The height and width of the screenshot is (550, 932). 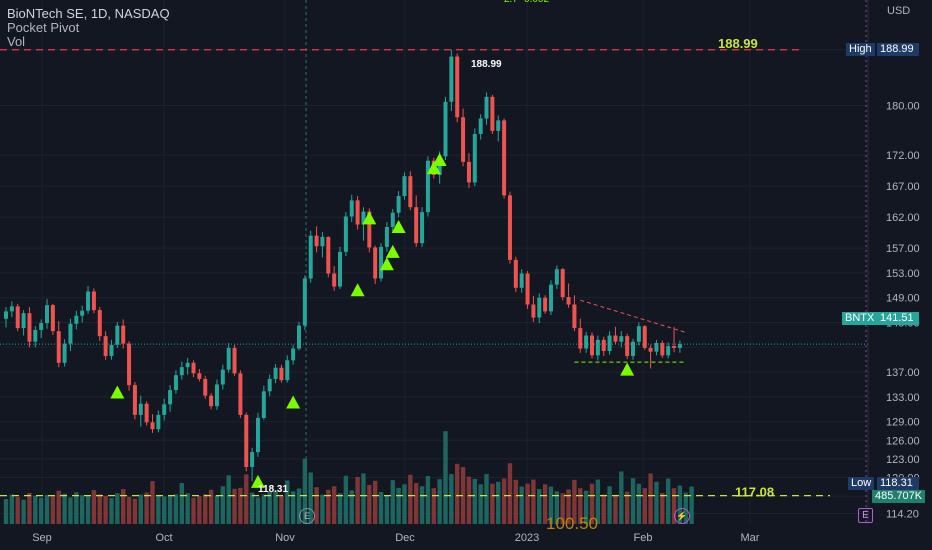 I want to click on price-tick-label: 123.00, so click(x=903, y=460).